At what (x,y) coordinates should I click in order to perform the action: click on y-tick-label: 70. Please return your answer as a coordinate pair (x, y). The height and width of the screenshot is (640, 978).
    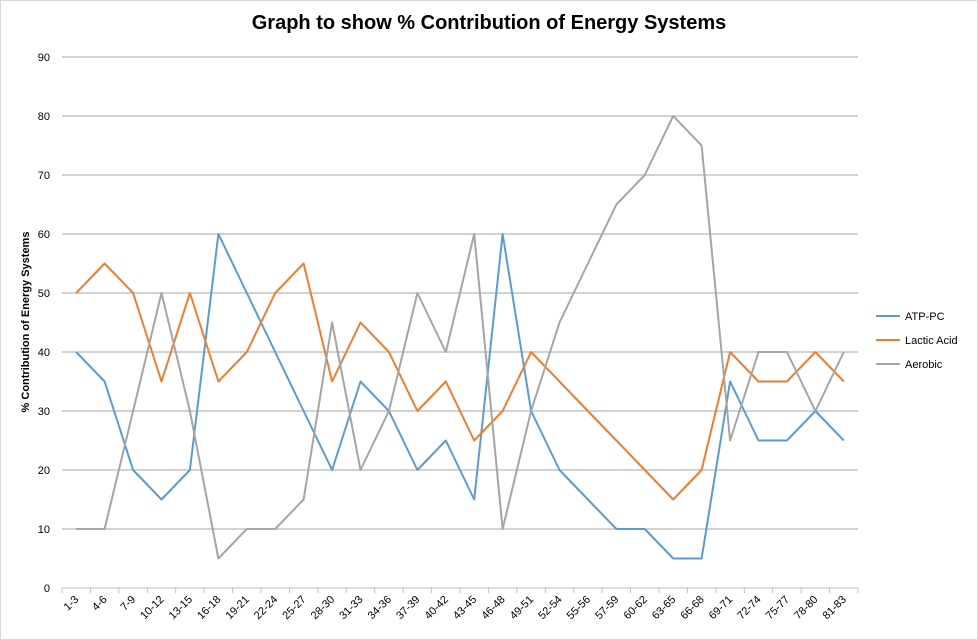
    Looking at the image, I should click on (44, 176).